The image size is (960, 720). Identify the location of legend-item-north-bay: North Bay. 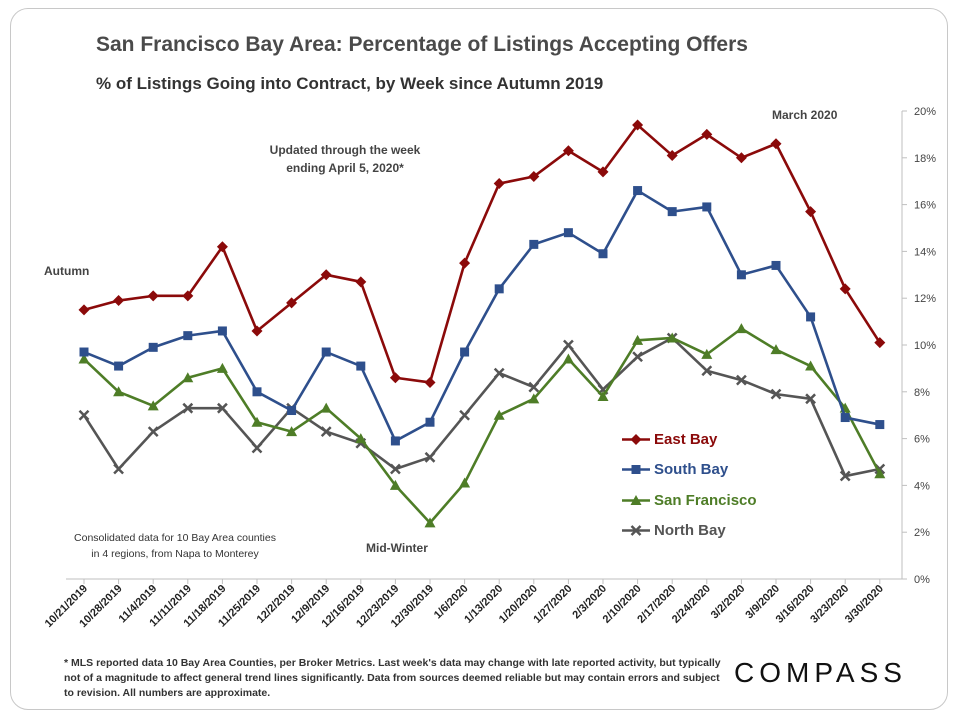
(689, 531).